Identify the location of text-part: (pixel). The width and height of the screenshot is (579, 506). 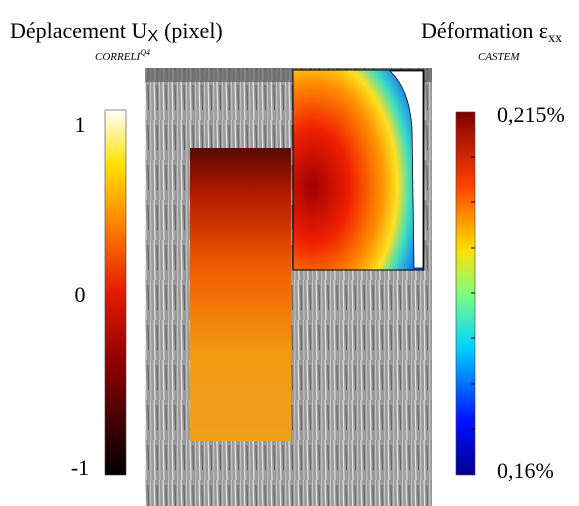
(193, 30).